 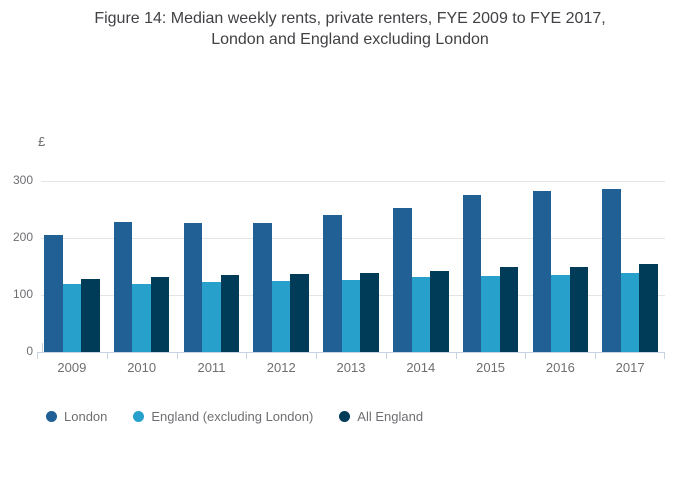 I want to click on bar-england-excluding-london-2010, so click(x=141, y=318).